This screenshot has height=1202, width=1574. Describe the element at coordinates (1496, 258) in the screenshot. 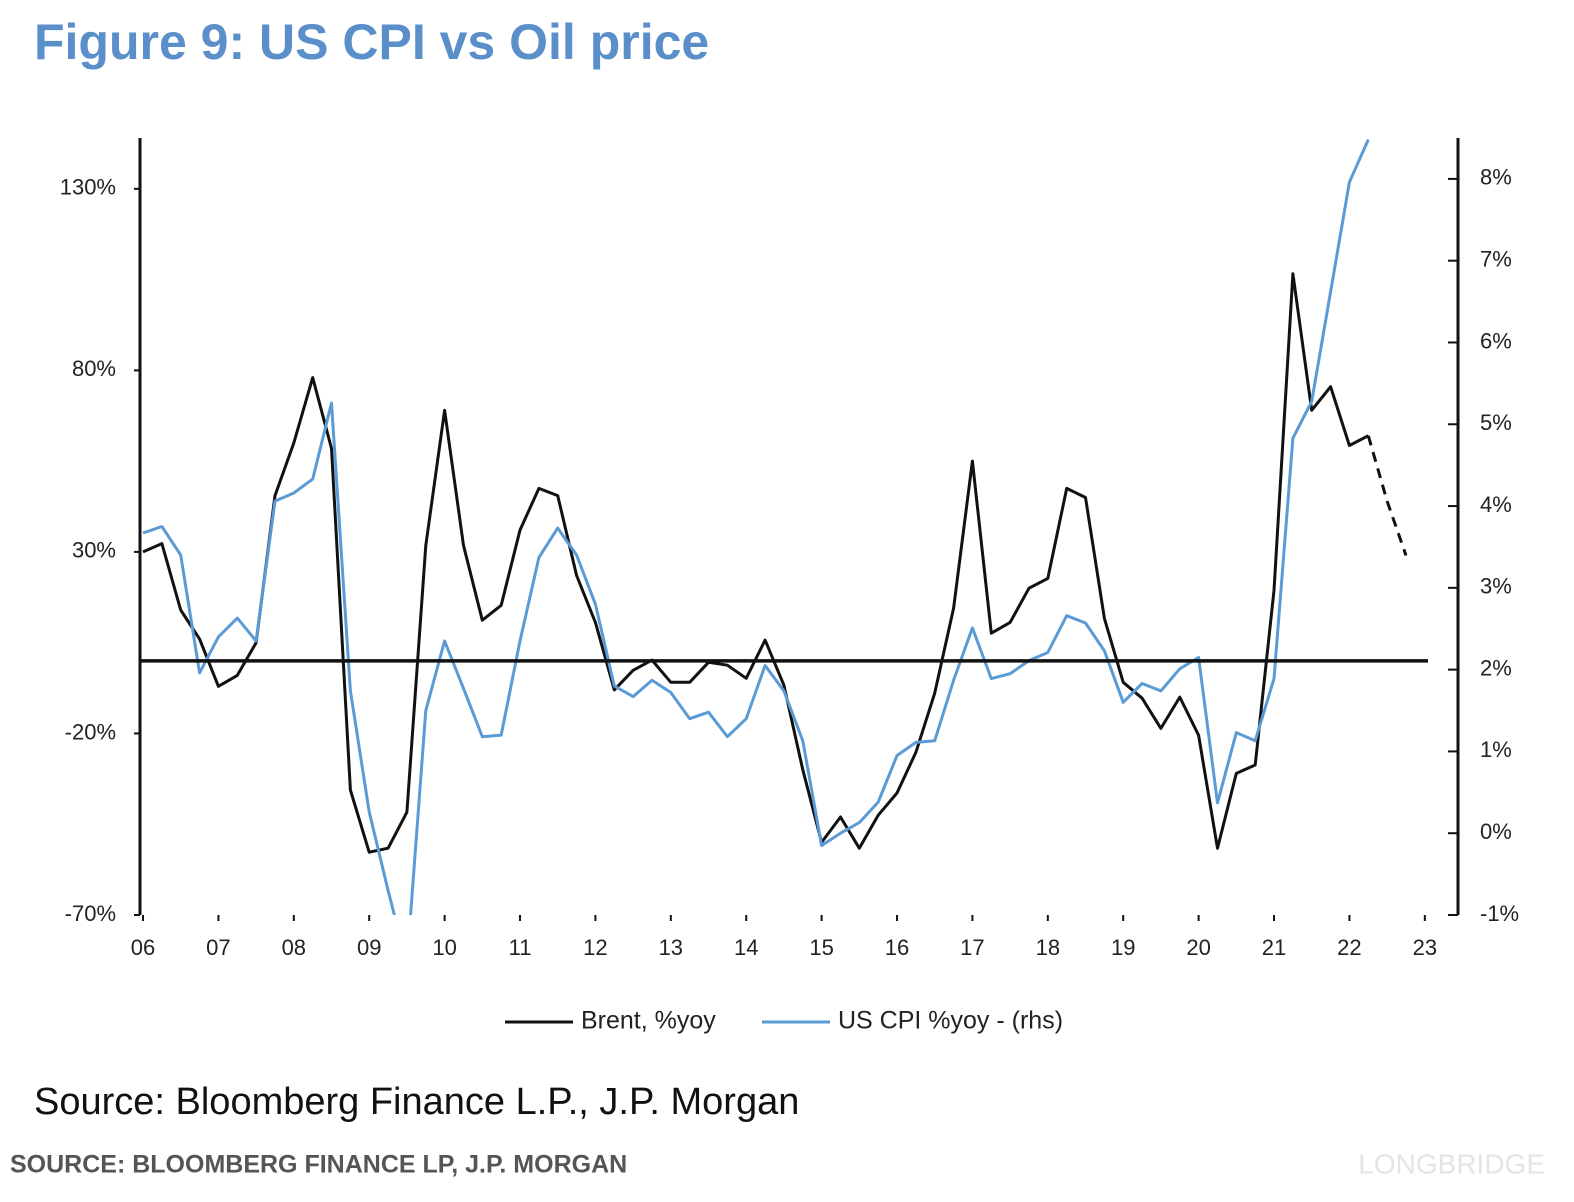

I see `y2-tick-label: 7%` at that location.